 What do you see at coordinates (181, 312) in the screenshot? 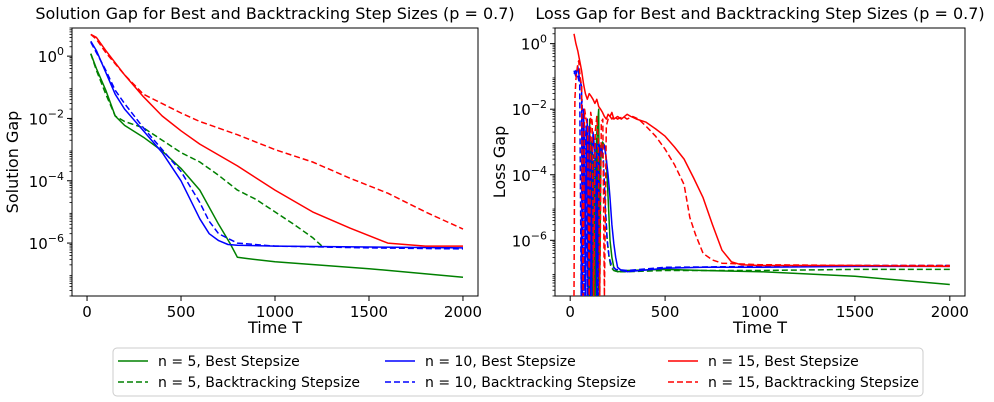
I see `solution-gap-xtick-label: 500` at bounding box center [181, 312].